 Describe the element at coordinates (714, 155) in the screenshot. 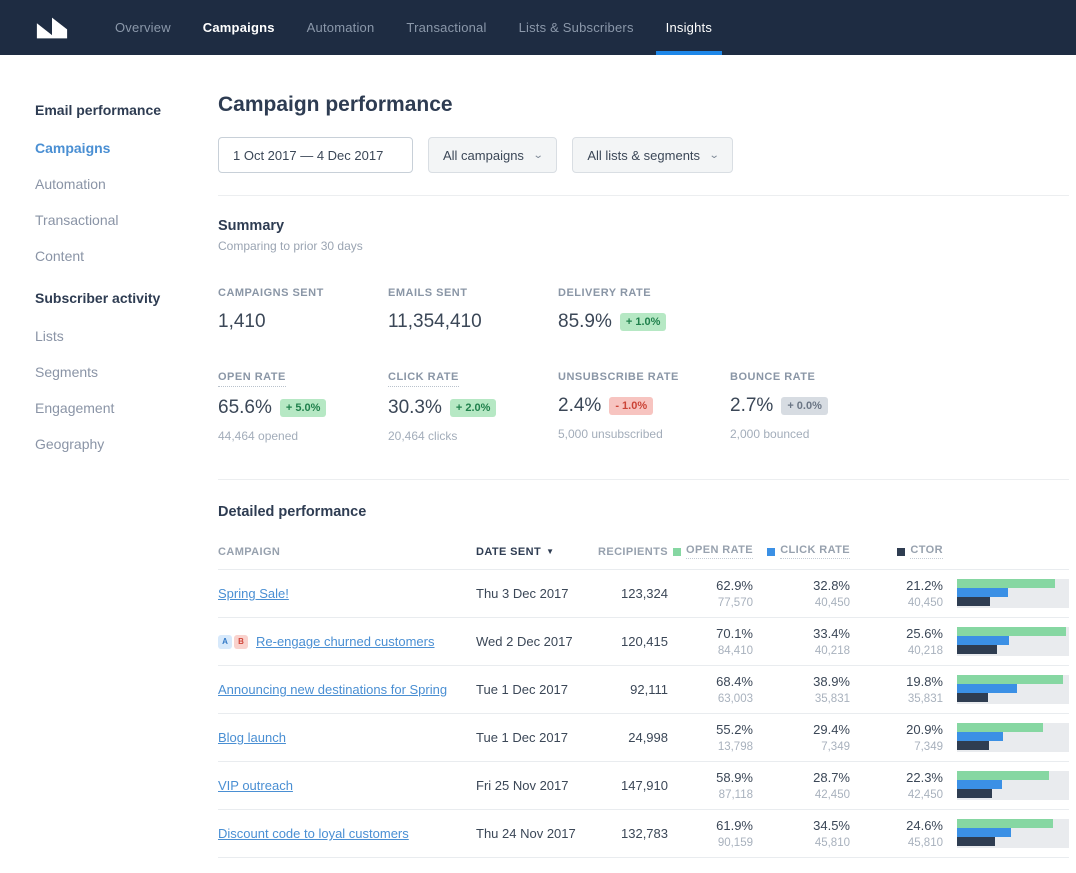

I see `chevron-down-icon: ⌄` at that location.